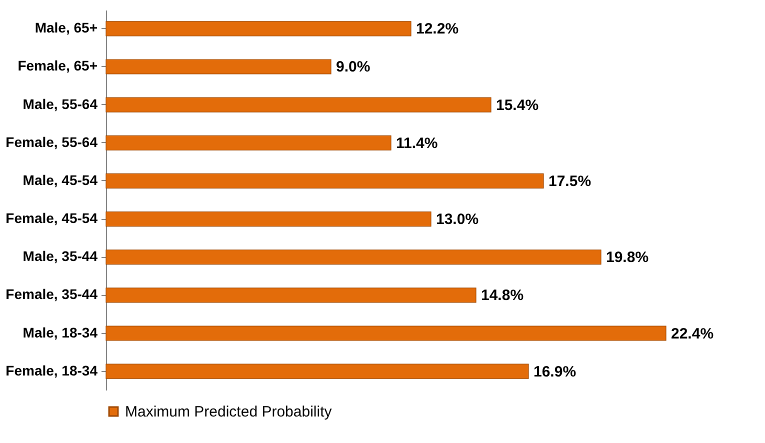 This screenshot has height=443, width=765. Describe the element at coordinates (60, 104) in the screenshot. I see `y-tick-label: Male, 55-64` at that location.